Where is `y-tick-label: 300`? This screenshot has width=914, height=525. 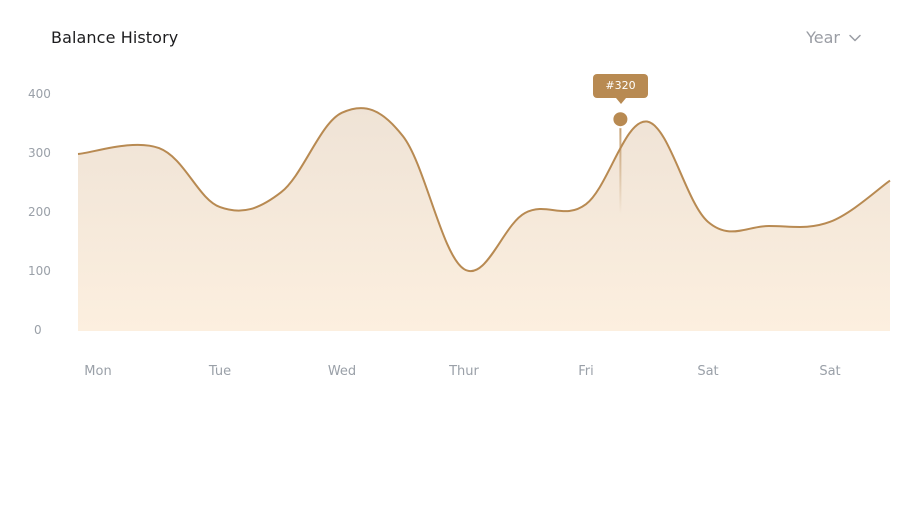
y-tick-label: 300 is located at coordinates (39, 153).